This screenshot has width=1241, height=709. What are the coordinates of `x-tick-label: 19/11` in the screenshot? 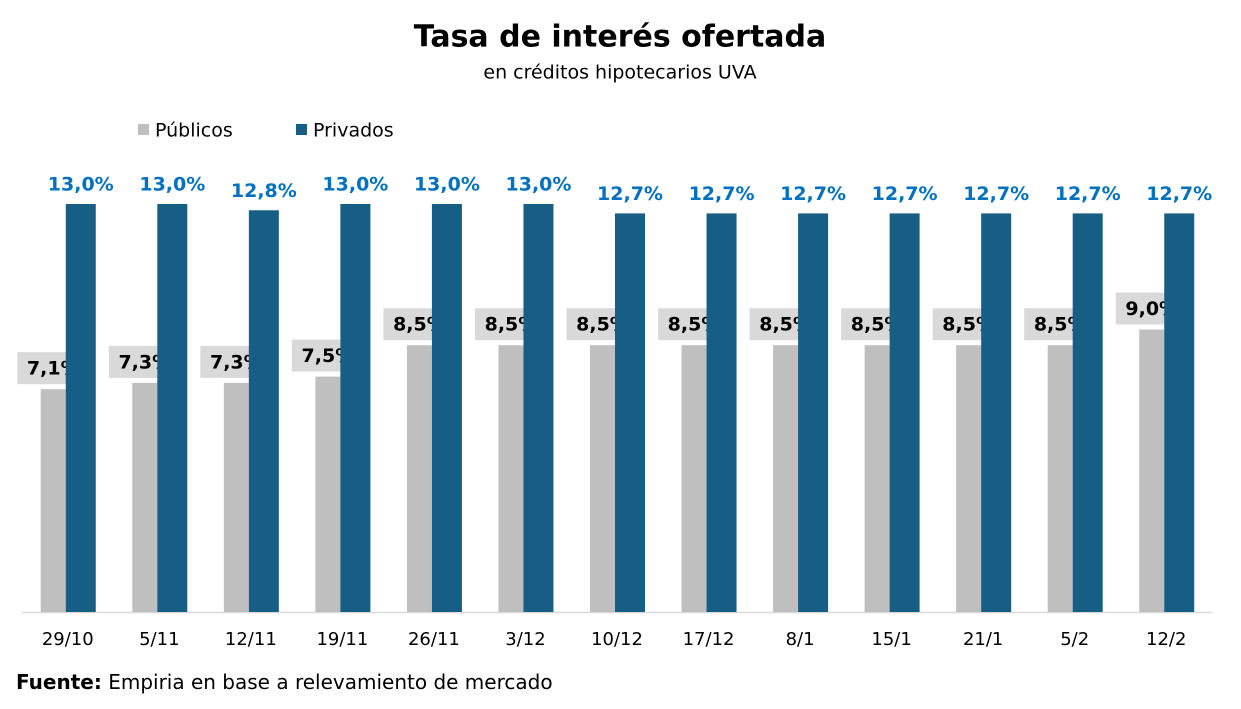 It's located at (342, 639).